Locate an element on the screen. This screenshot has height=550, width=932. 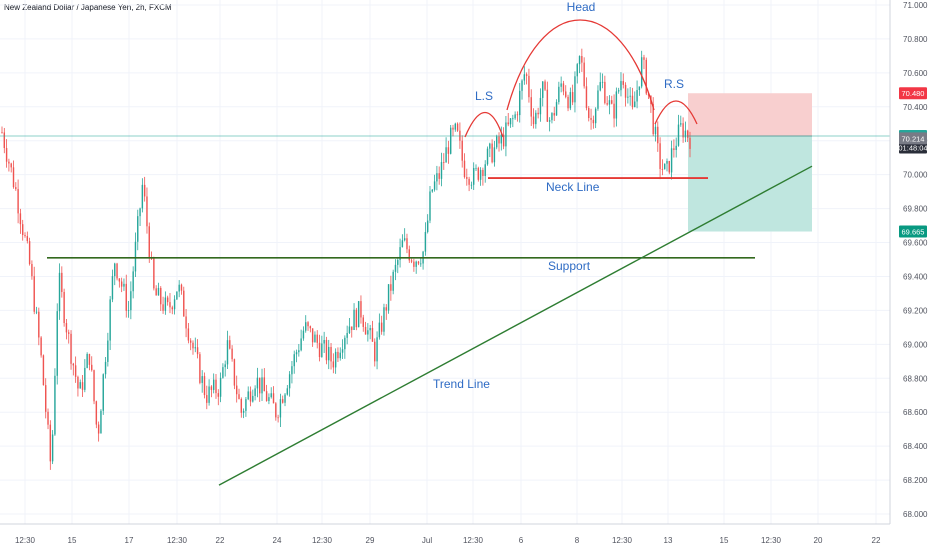
y-tick-label: 68.000 is located at coordinates (915, 514).